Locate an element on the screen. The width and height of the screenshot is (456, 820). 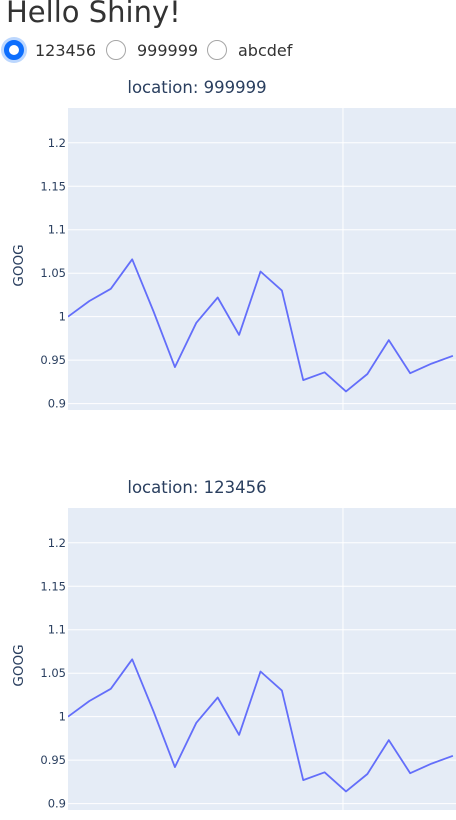
radio-label-1: 999999 is located at coordinates (168, 50).